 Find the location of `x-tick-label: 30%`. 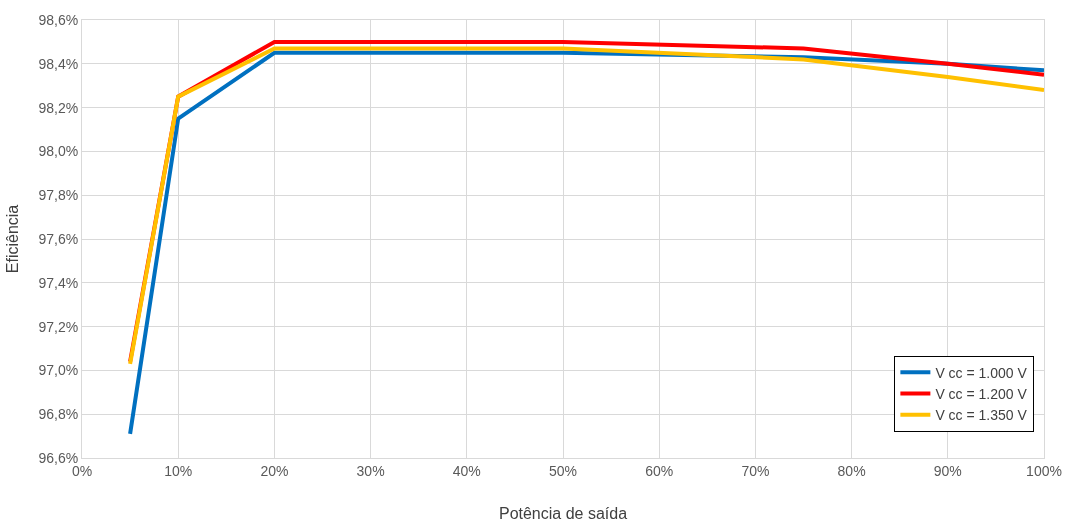

x-tick-label: 30% is located at coordinates (370, 470).